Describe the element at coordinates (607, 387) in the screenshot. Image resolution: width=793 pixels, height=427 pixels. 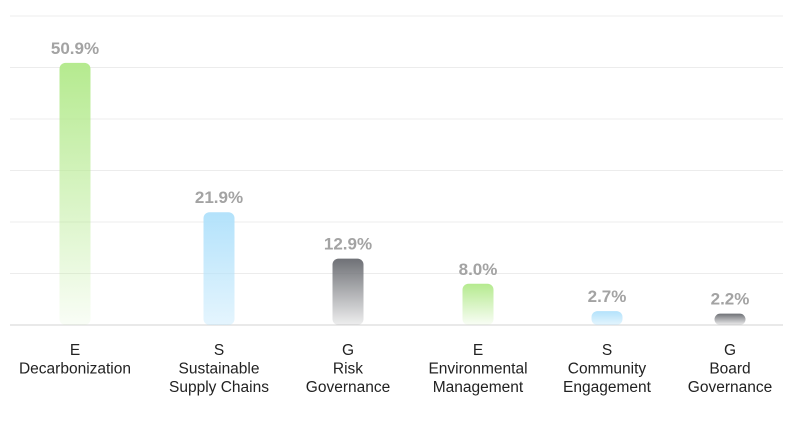
I see `category-label-line: Engagement` at that location.